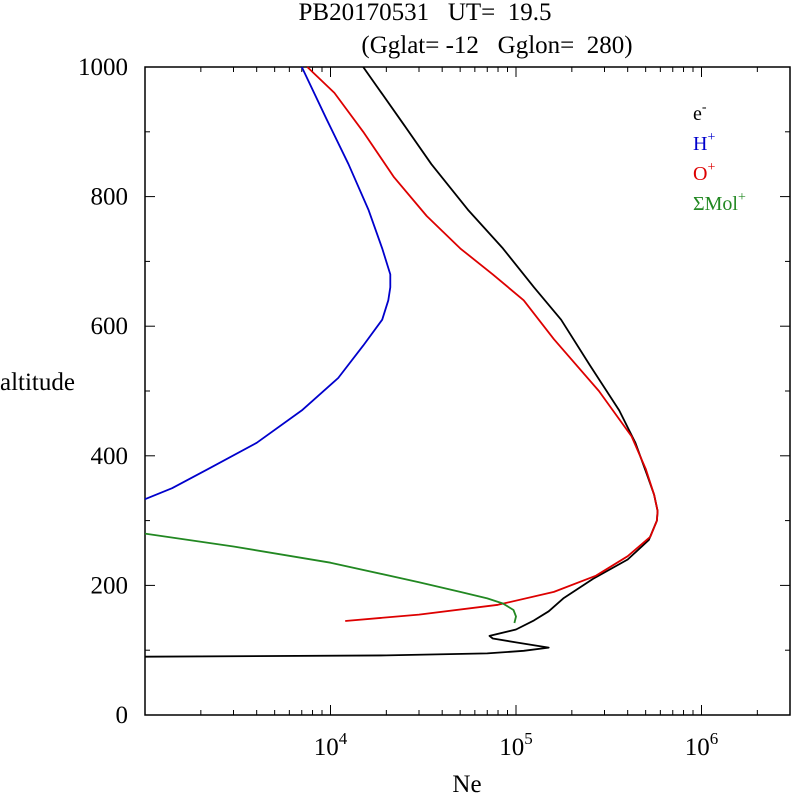 This screenshot has width=792, height=795. Describe the element at coordinates (37, 382) in the screenshot. I see `y-axis-label: altitude` at that location.